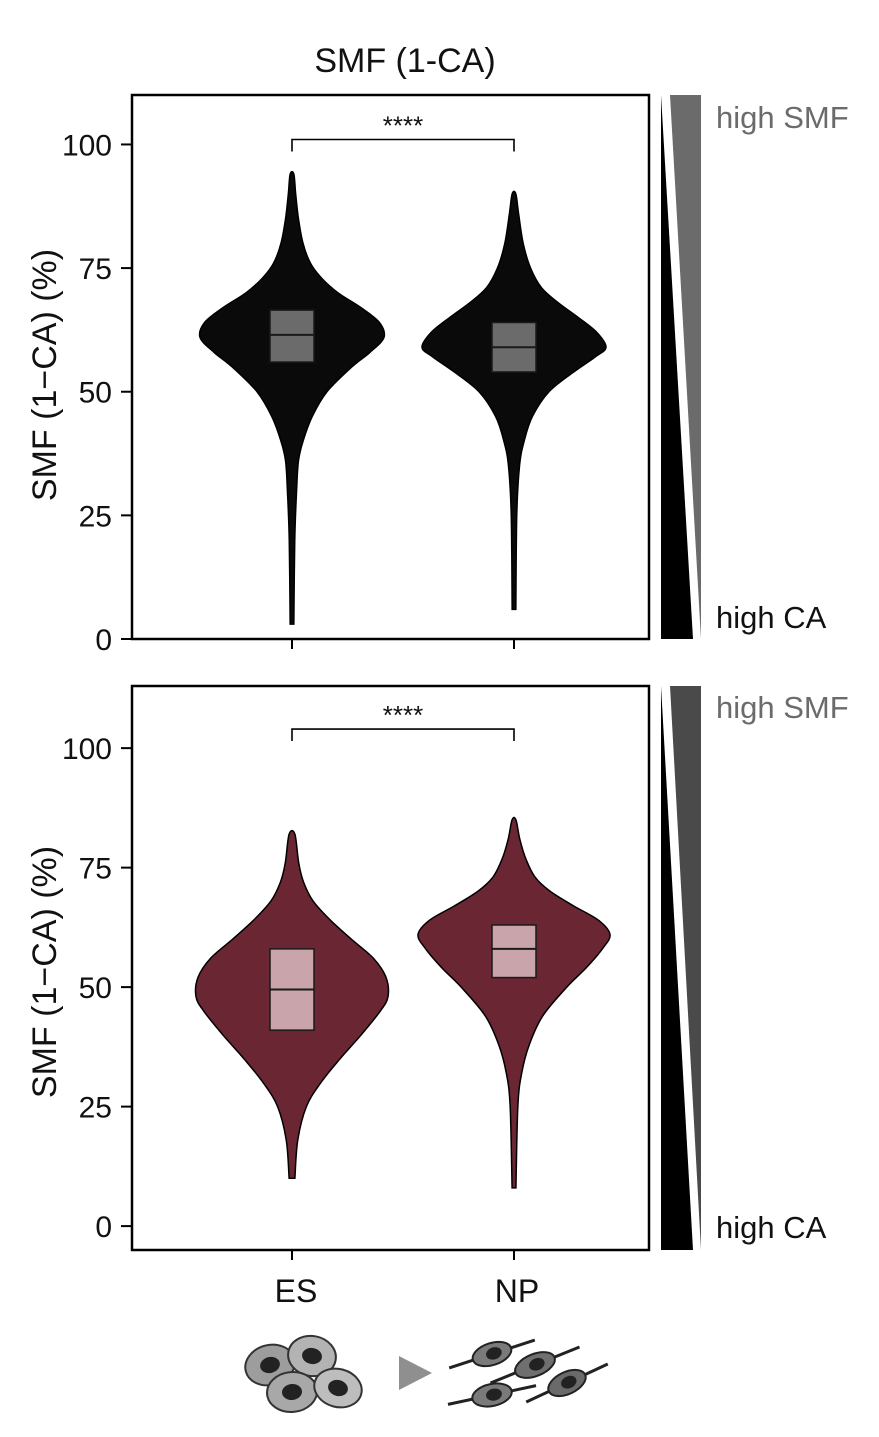 The width and height of the screenshot is (879, 1437). I want to click on y-axis-title-top: SMF (1−CA) (%), so click(45, 375).